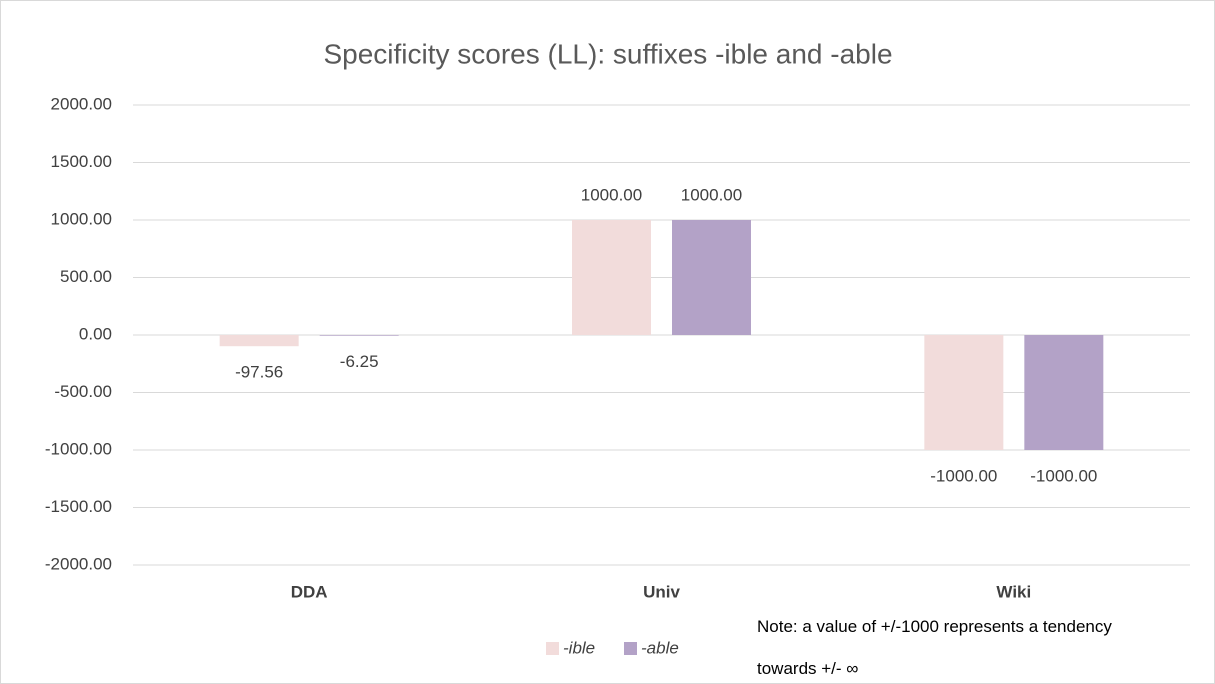  Describe the element at coordinates (78, 506) in the screenshot. I see `y-tick-label: -1500.00` at that location.